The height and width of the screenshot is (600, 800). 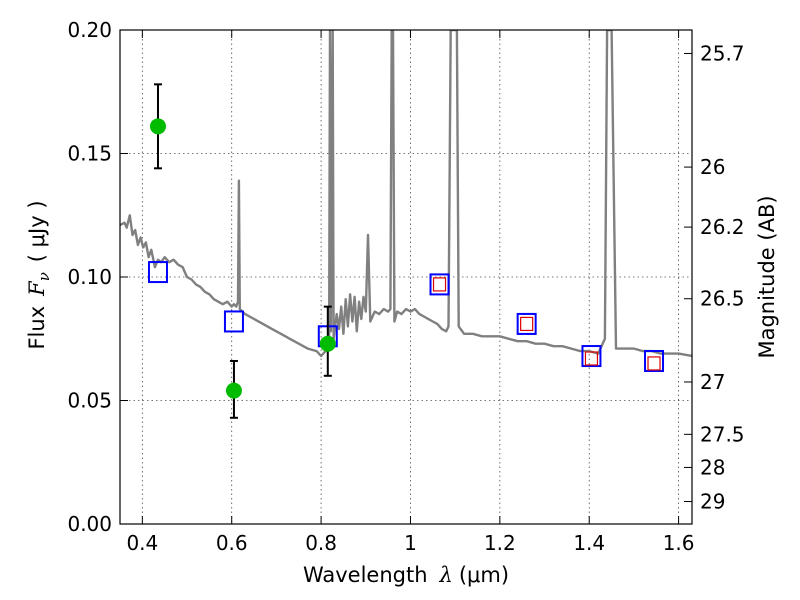 What do you see at coordinates (89, 30) in the screenshot?
I see `y-tick-label: 0.20` at bounding box center [89, 30].